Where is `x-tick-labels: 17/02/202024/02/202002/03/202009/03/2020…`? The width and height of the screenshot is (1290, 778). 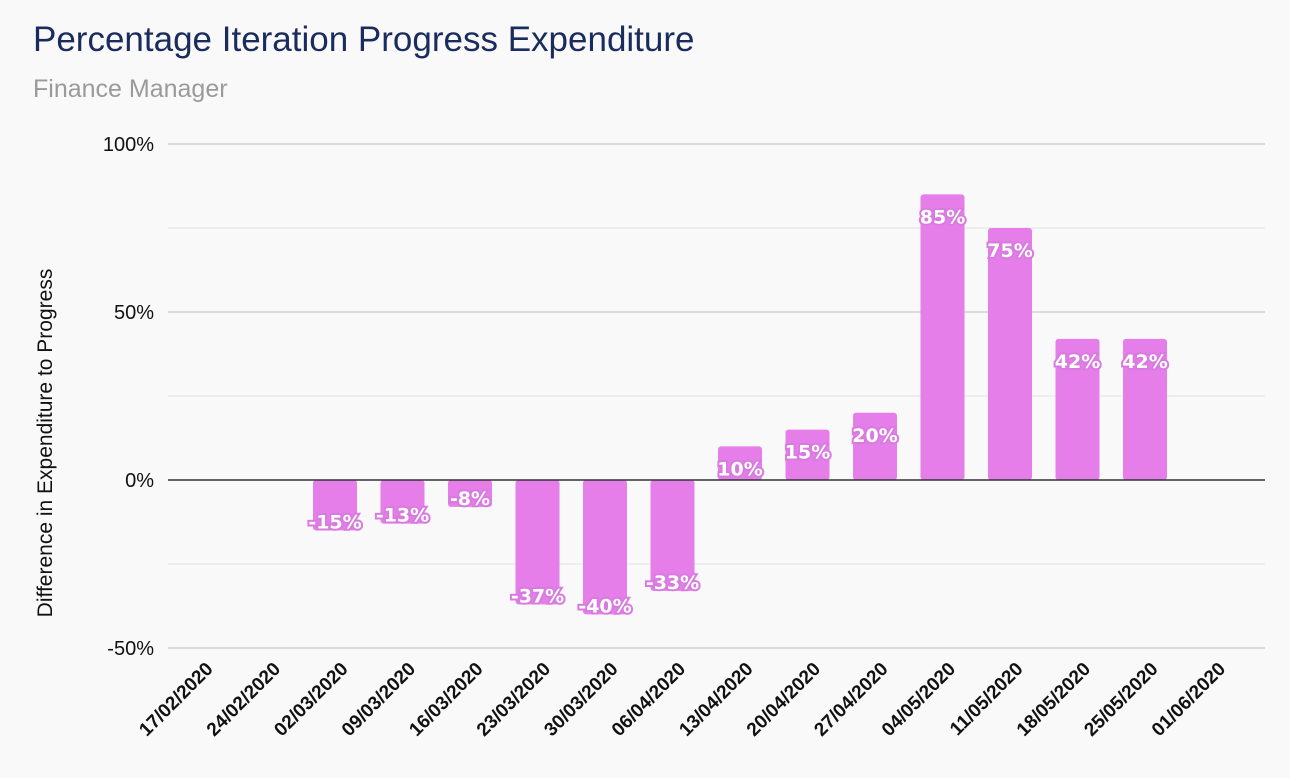
x-tick-labels: 17/02/202024/02/202002/03/202009/03/2020… is located at coordinates (682, 700).